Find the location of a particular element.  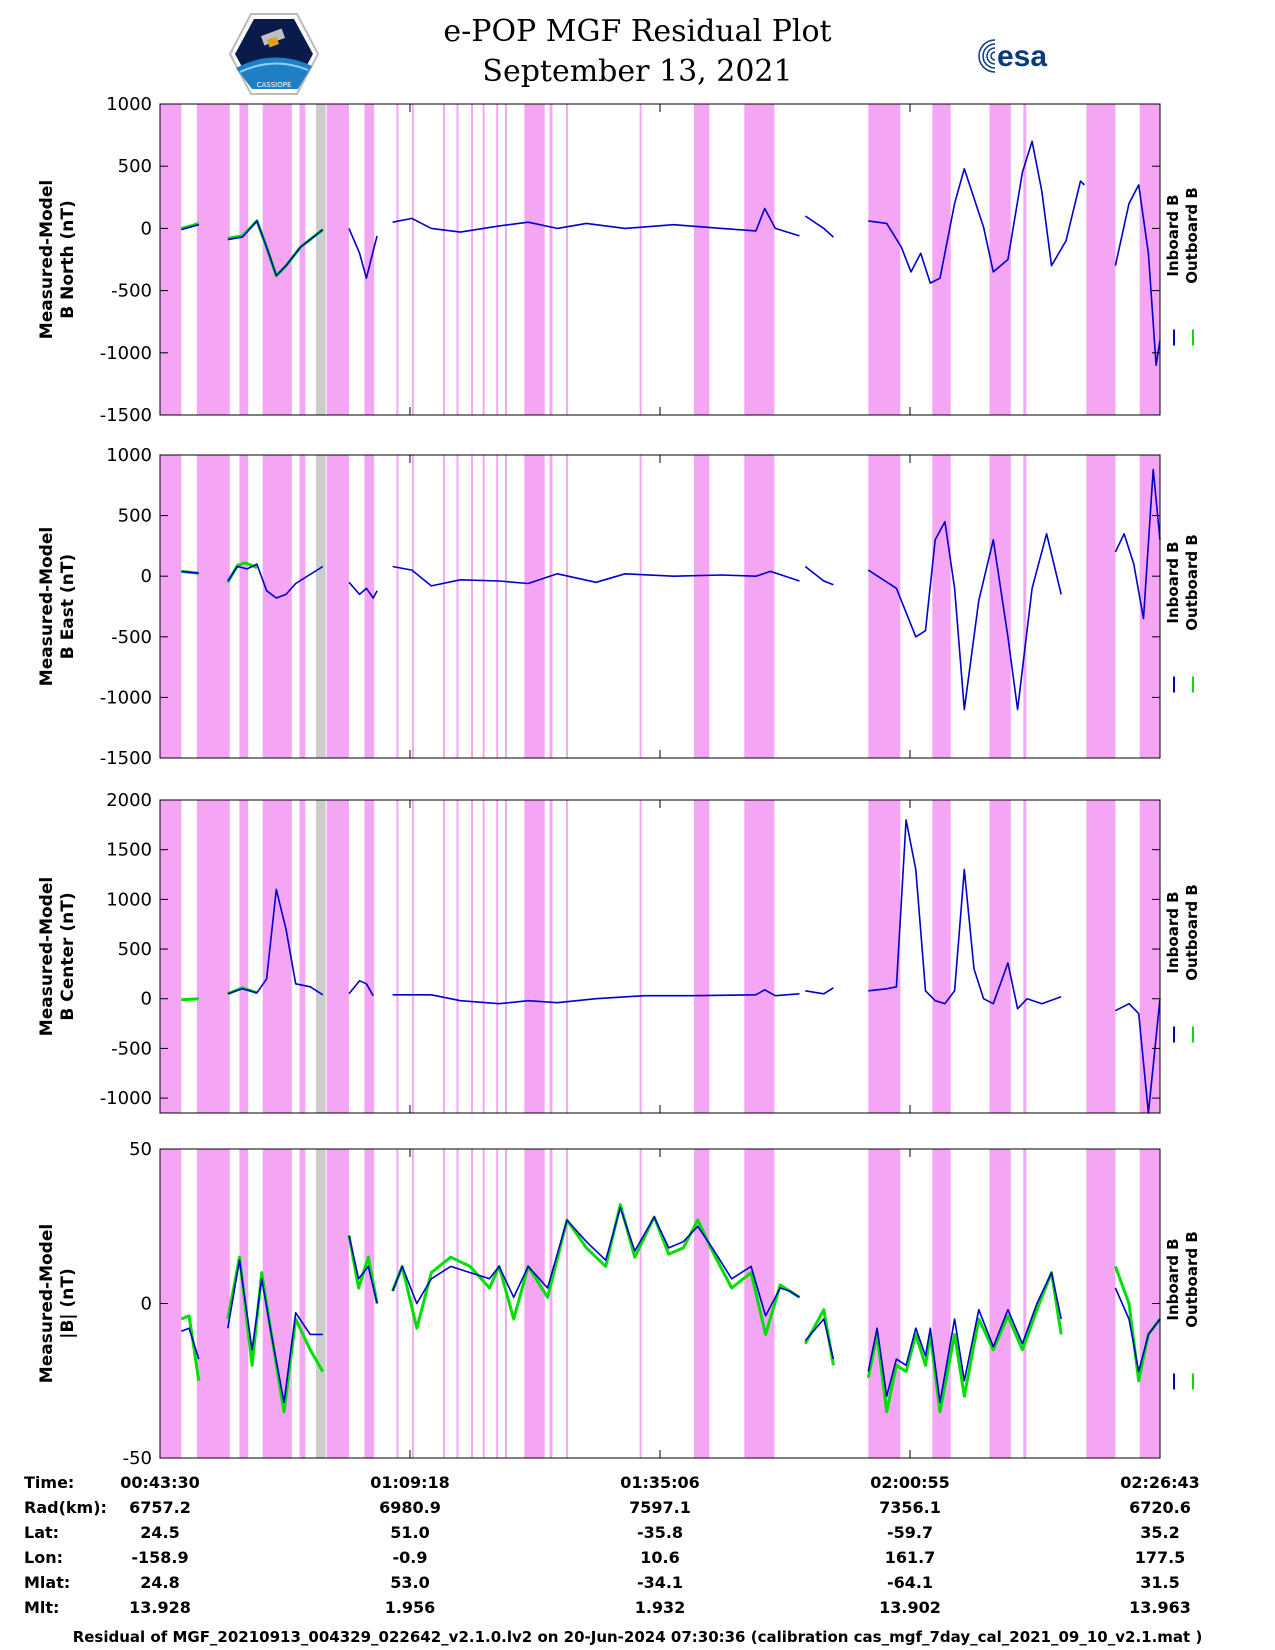

ephemeris-value: 24.5 is located at coordinates (159, 1532).